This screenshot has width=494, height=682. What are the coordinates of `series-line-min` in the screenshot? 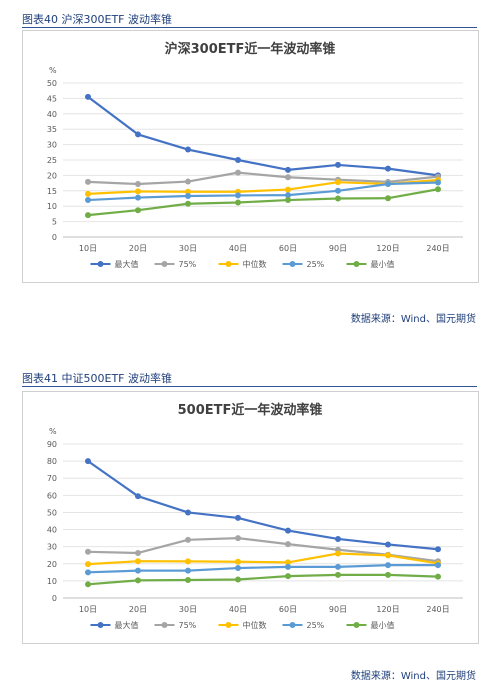 It's located at (263, 202).